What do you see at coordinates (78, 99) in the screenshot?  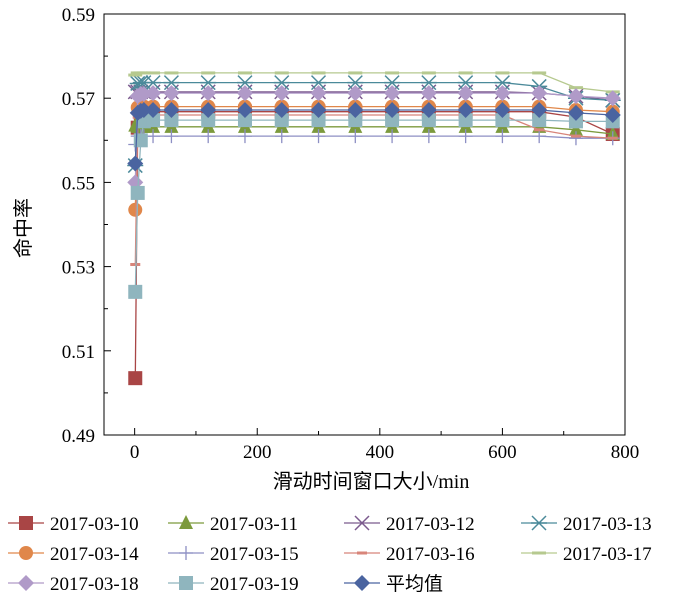 I see `y-tick-label: 0.57` at bounding box center [78, 99].